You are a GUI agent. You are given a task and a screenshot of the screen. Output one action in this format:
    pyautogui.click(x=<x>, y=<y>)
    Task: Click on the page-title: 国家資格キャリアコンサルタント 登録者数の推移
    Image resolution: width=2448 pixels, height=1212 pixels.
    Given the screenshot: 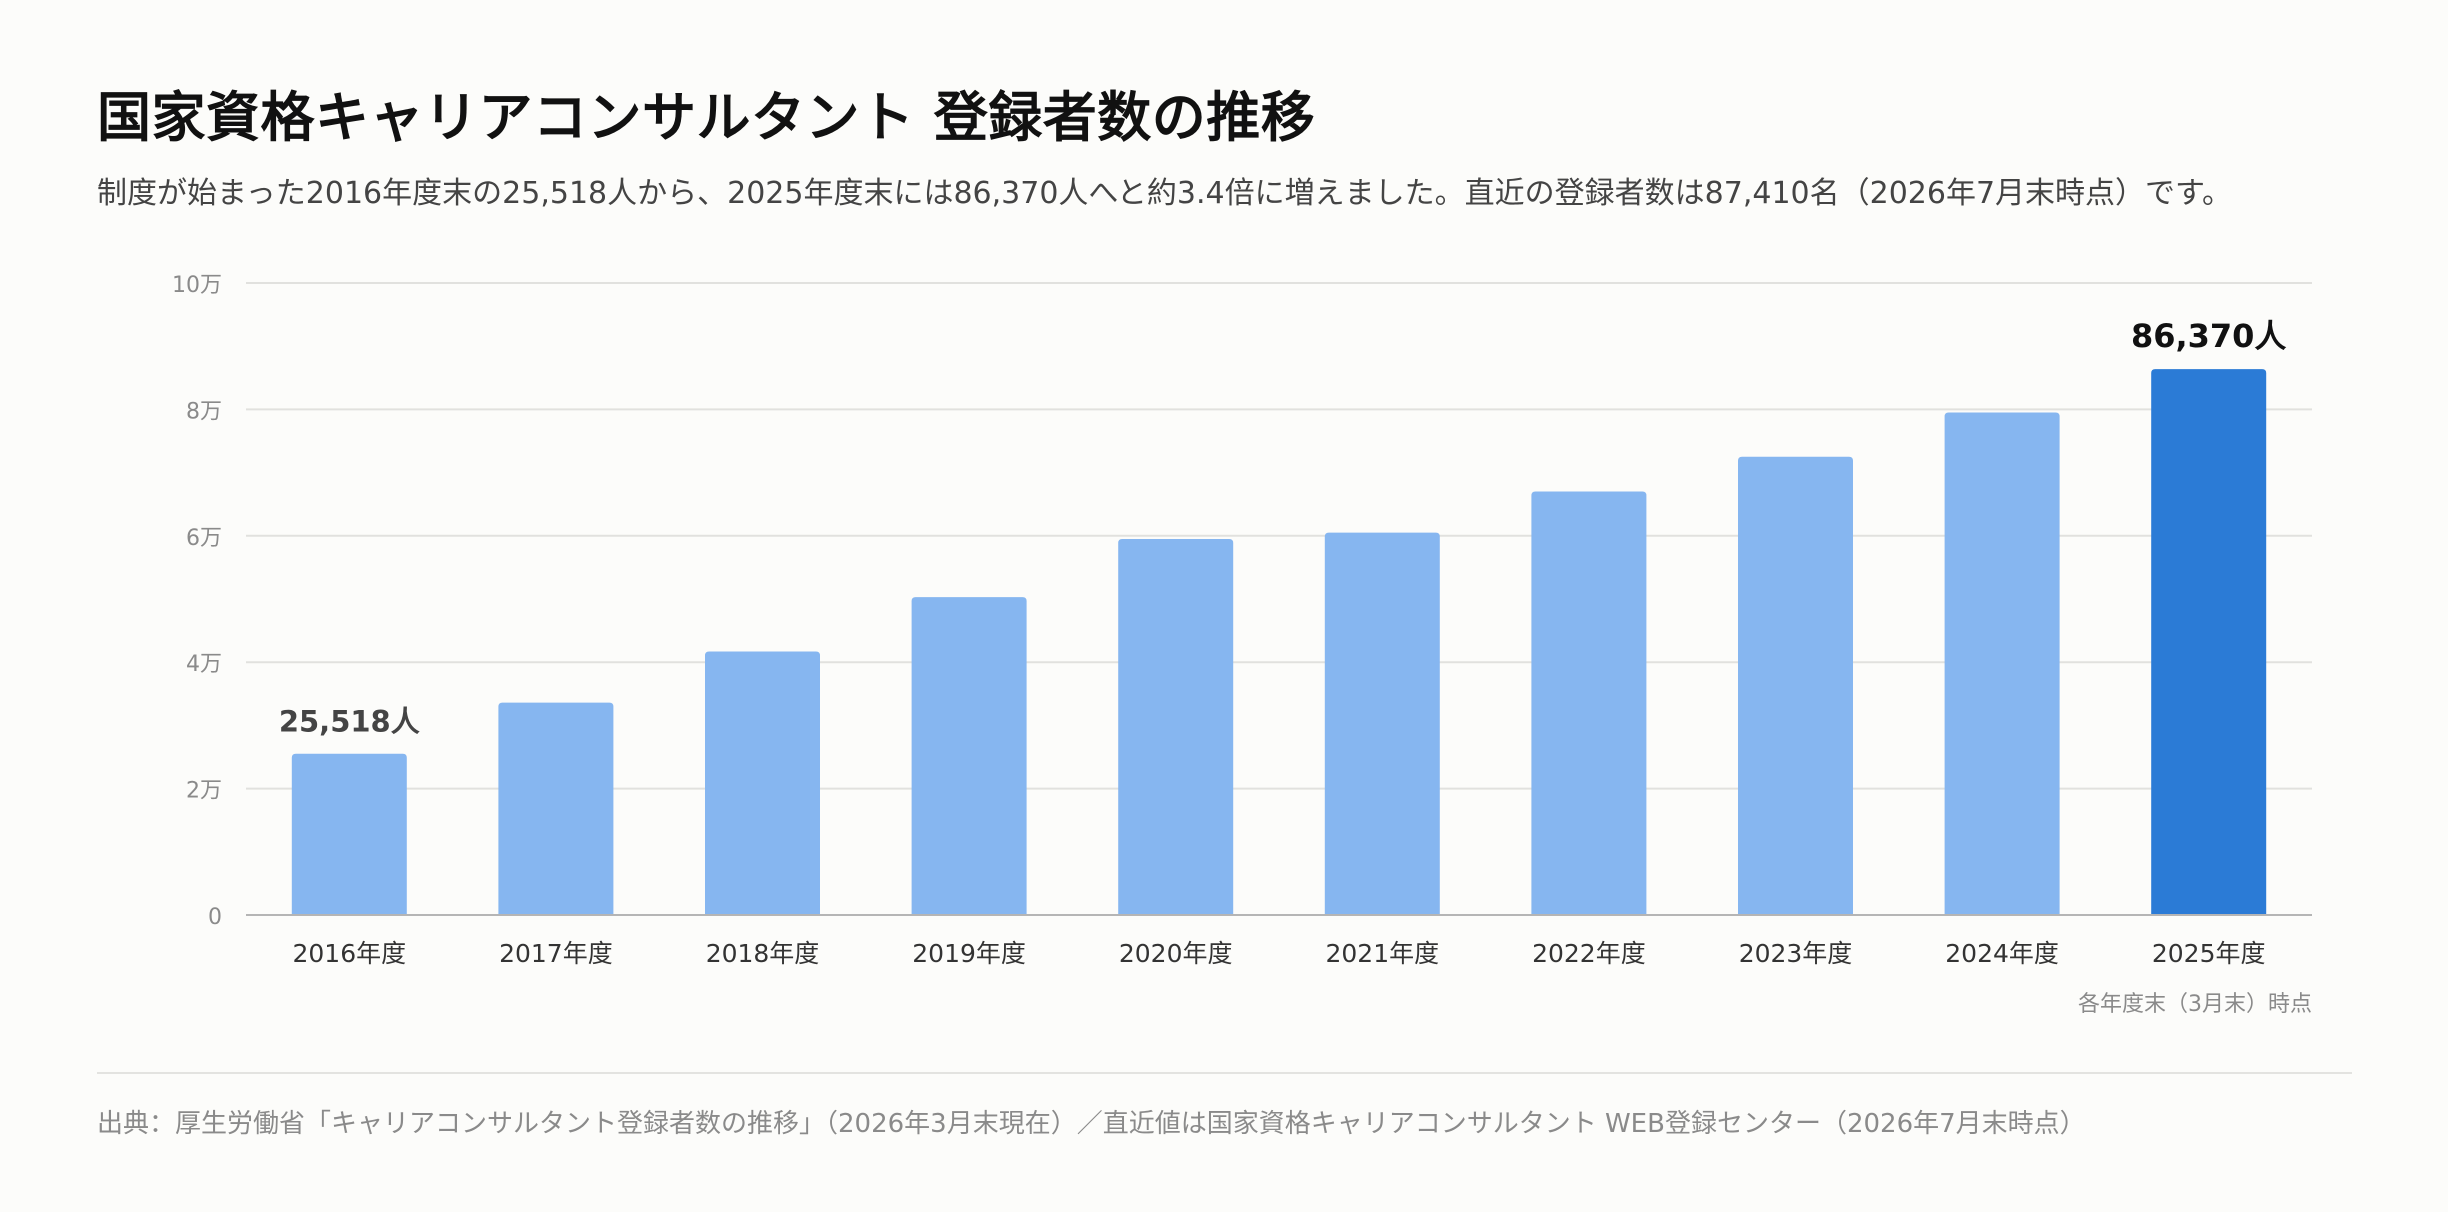 What is the action you would take?
    pyautogui.click(x=706, y=117)
    